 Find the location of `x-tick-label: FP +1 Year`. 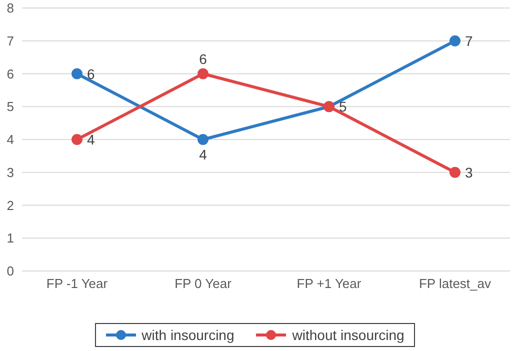

x-tick-label: FP +1 Year is located at coordinates (329, 284).